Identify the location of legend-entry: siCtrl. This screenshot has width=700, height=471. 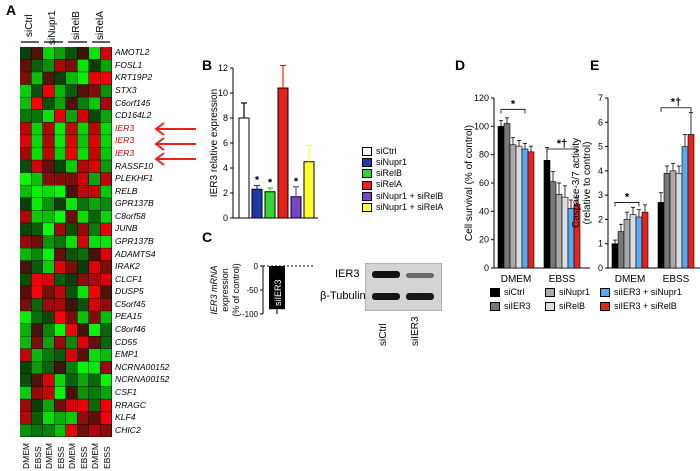
(507, 292).